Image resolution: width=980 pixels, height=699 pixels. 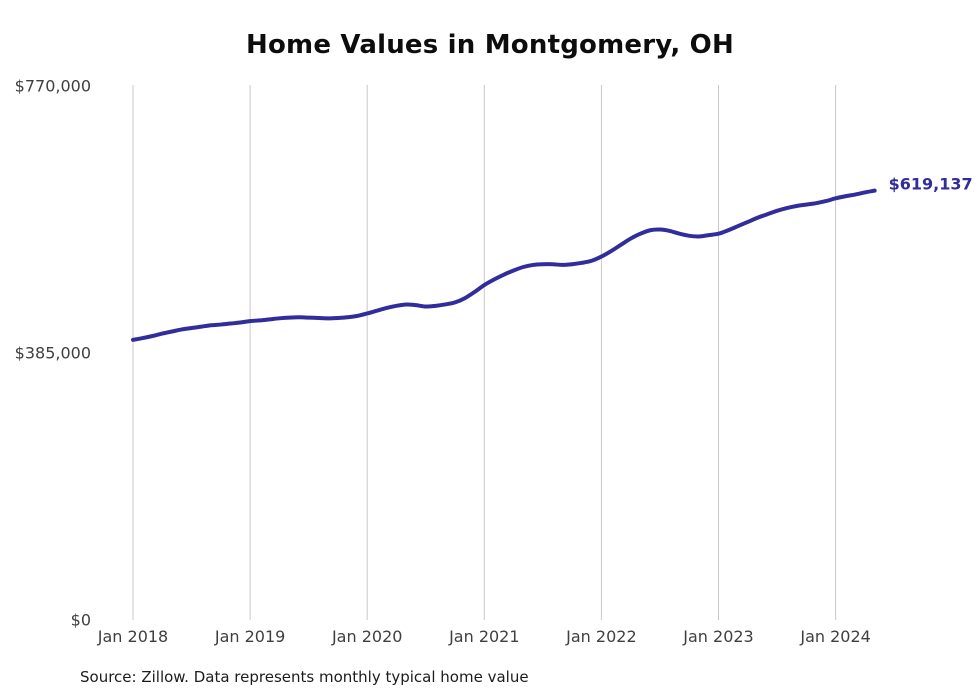 I want to click on x-axis-tick: Jan 2023, so click(x=718, y=636).